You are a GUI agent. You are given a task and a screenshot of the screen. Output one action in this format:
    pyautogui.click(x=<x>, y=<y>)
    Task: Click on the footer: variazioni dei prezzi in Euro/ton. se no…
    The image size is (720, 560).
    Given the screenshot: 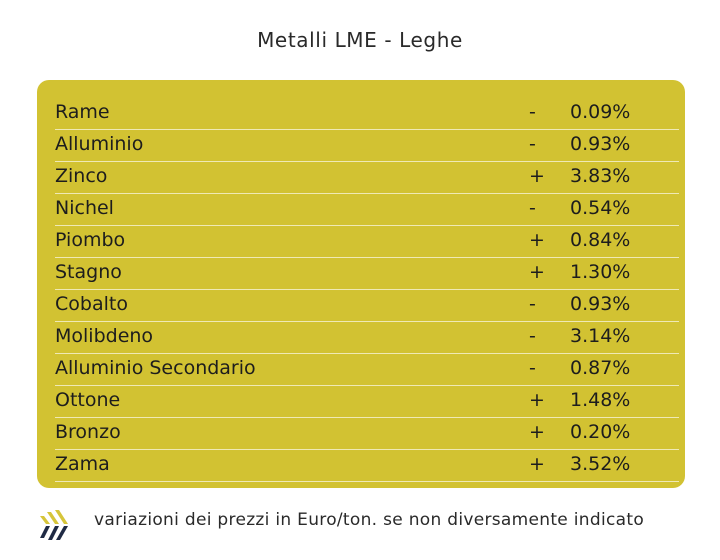 What is the action you would take?
    pyautogui.click(x=360, y=530)
    